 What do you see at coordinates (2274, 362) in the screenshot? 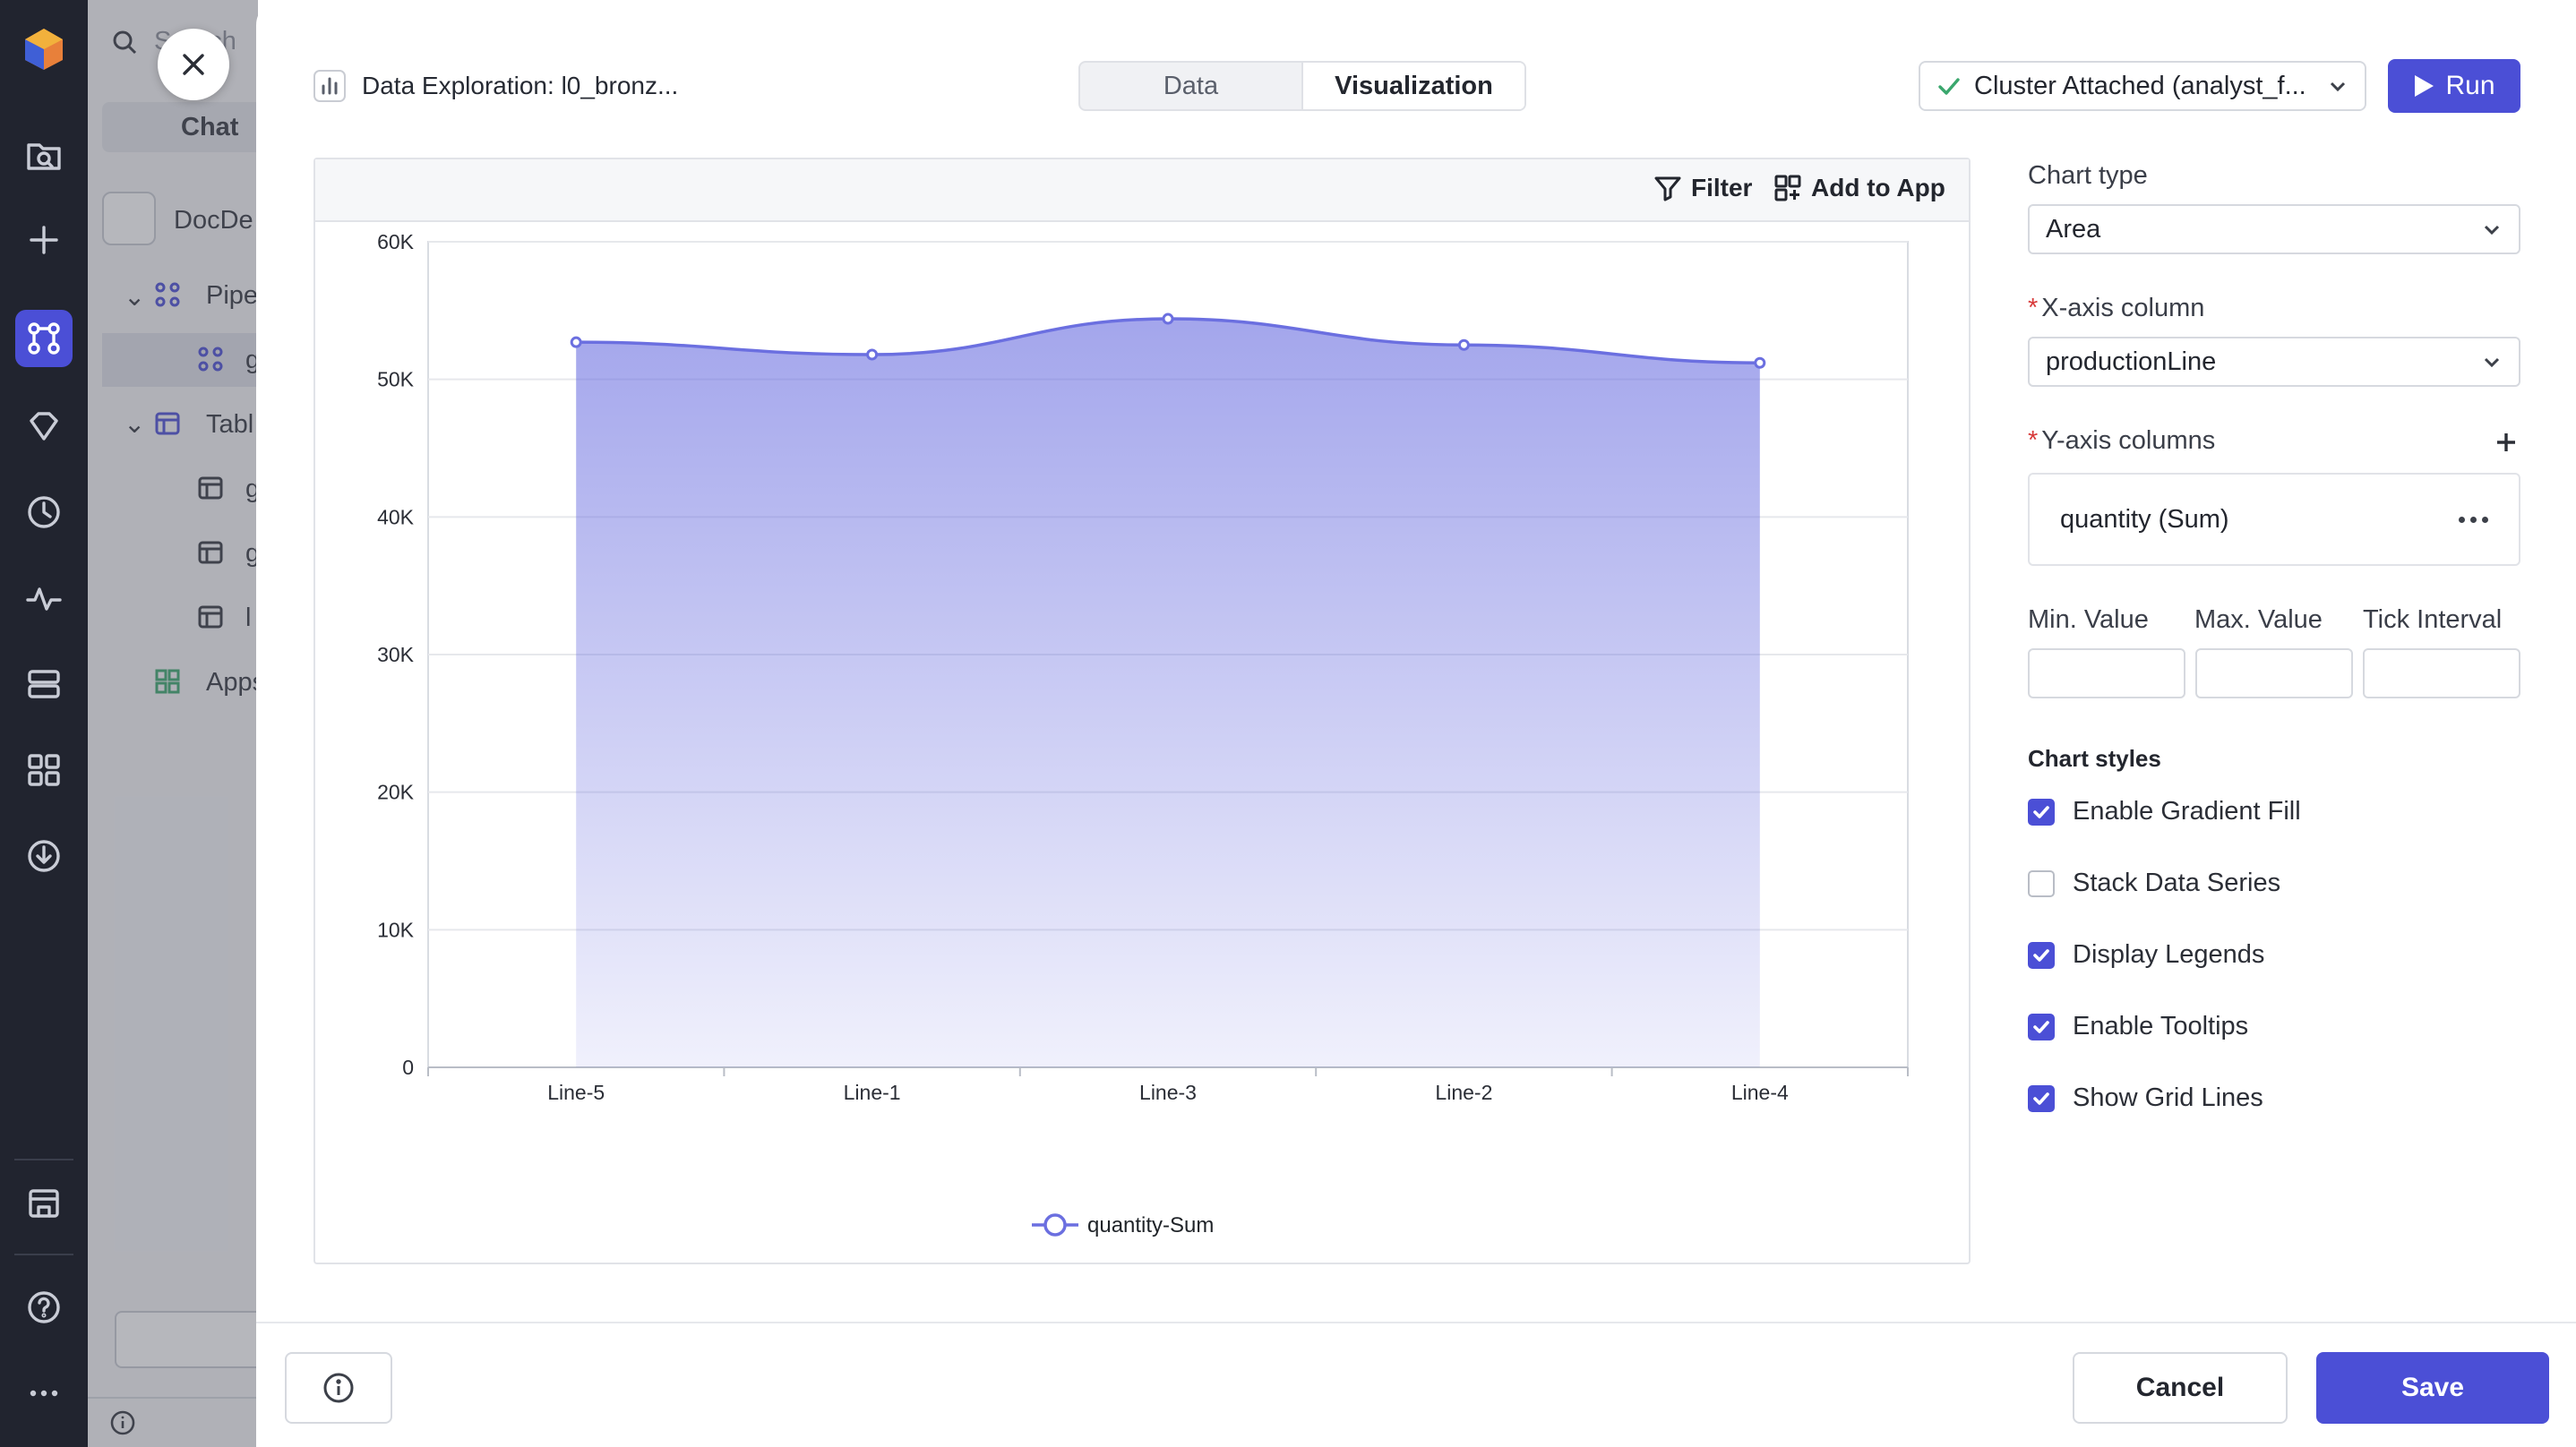
I see `x-axis-select: productionLine` at bounding box center [2274, 362].